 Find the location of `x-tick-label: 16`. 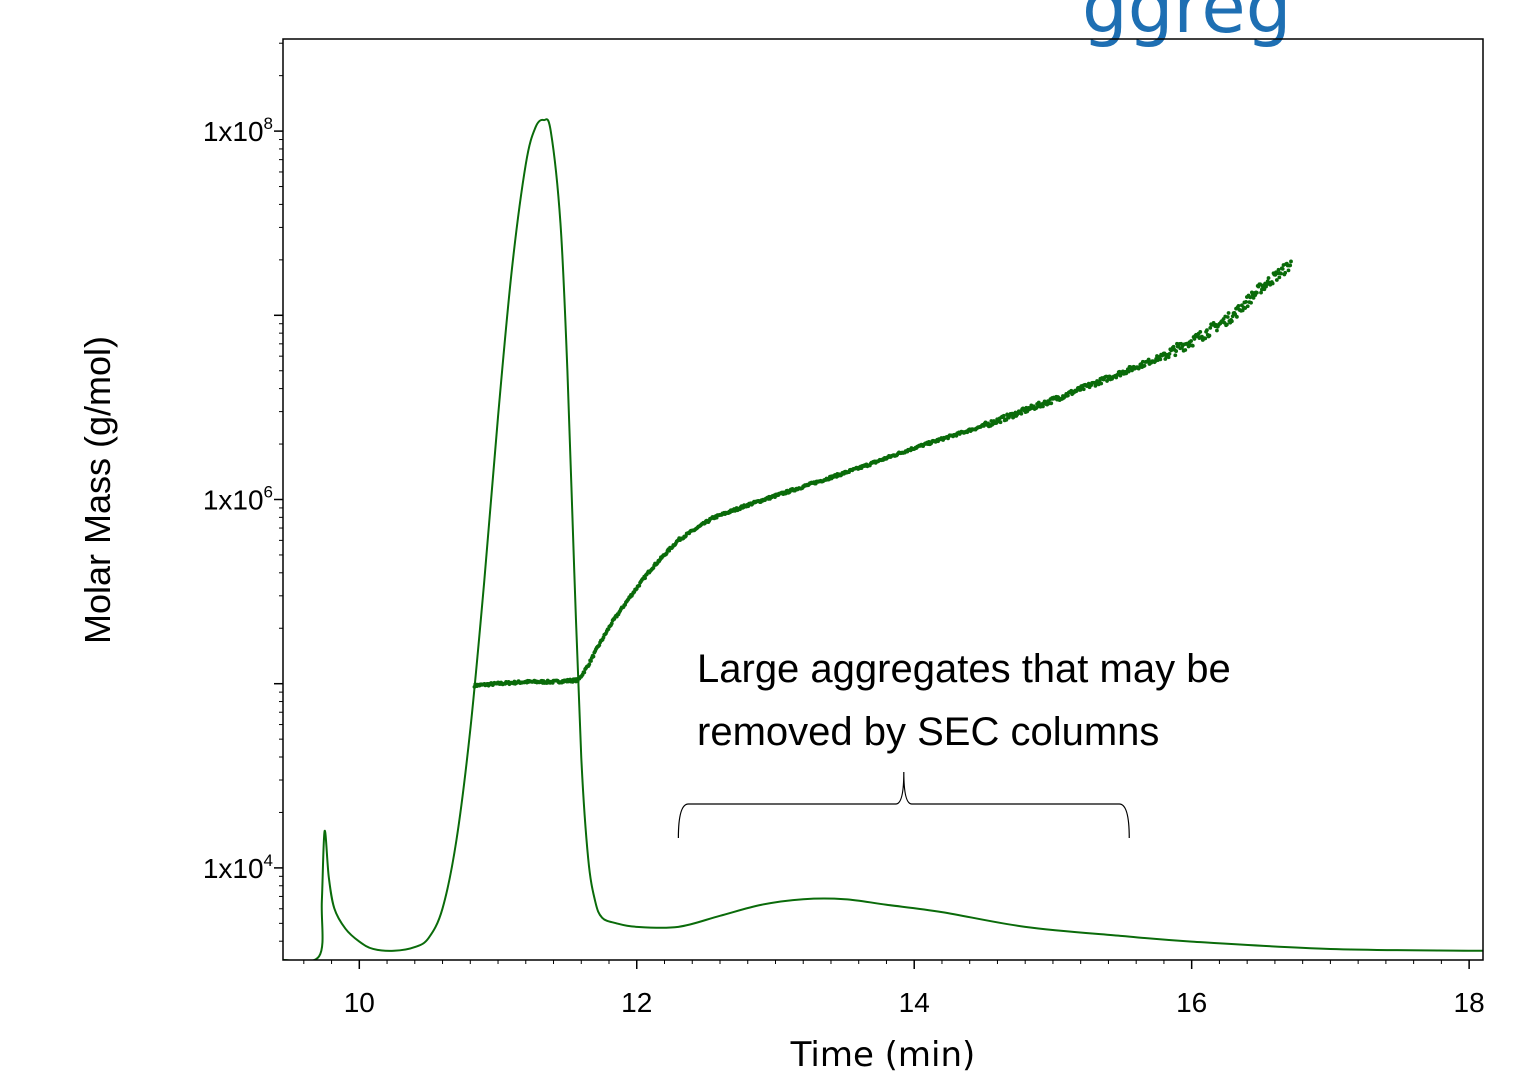

x-tick-label: 16 is located at coordinates (1191, 1002).